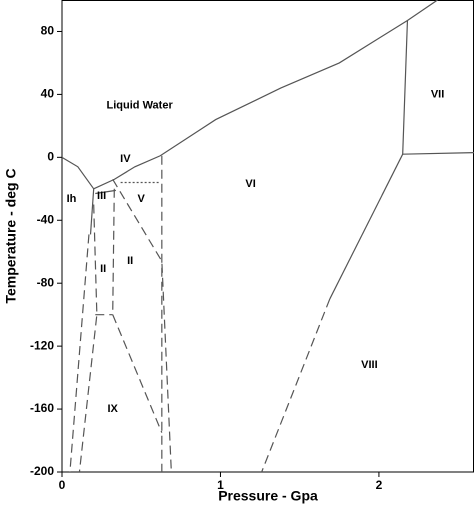 This screenshot has width=474, height=507. Describe the element at coordinates (220, 485) in the screenshot. I see `x-tick-label: 1` at that location.